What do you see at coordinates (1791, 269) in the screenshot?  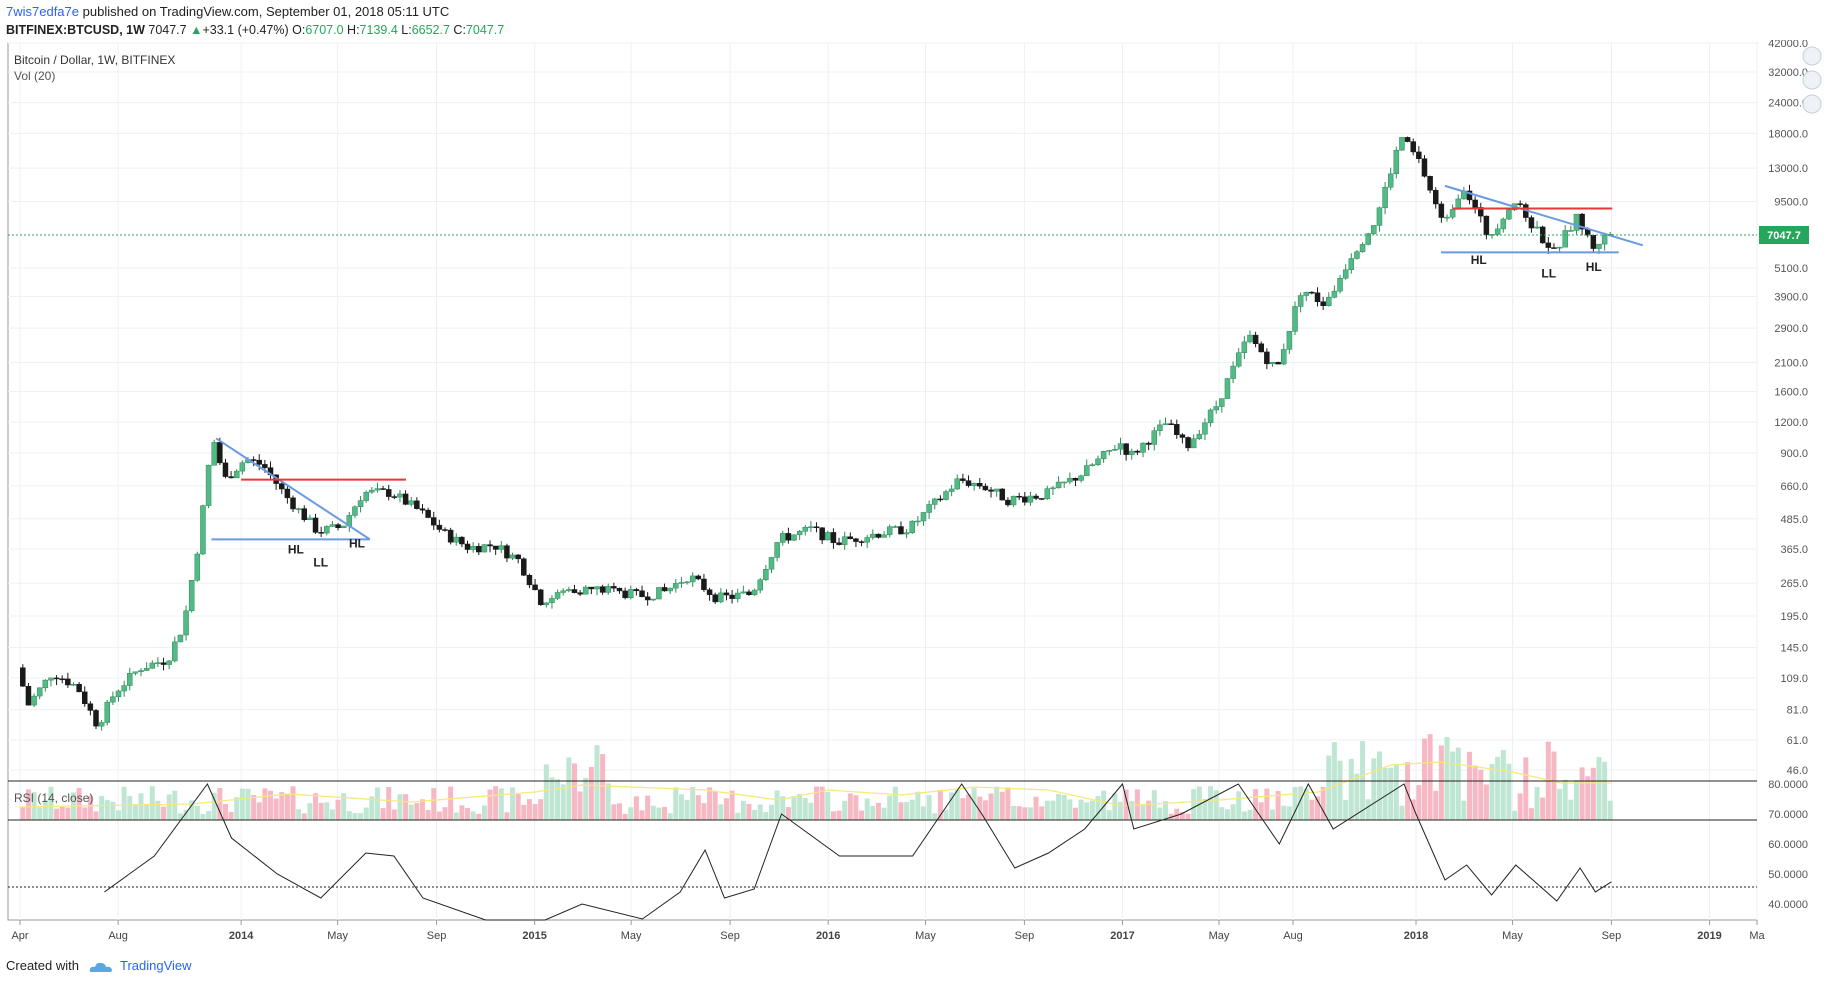 I see `price-tick-label: 5100.0` at bounding box center [1791, 269].